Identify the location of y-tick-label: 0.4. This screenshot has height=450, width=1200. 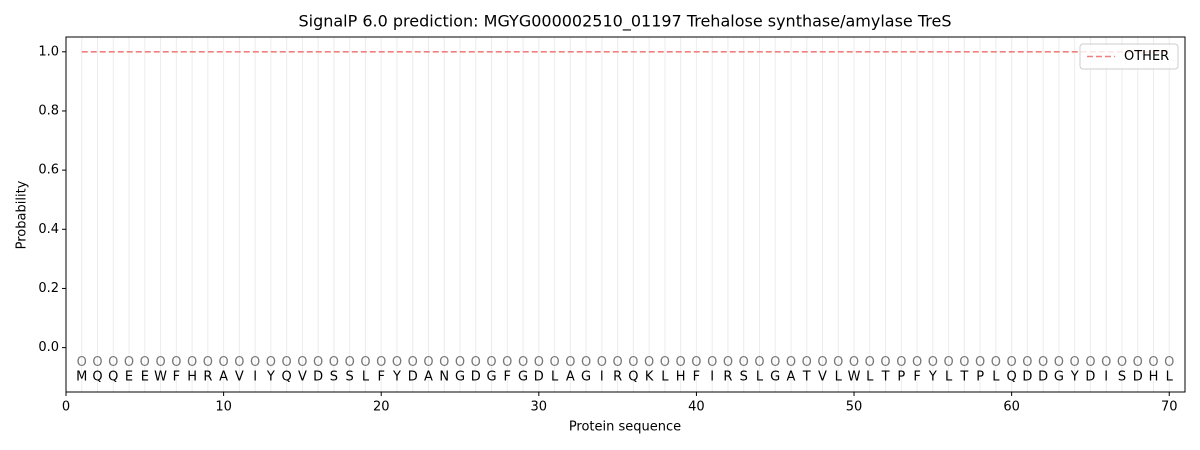
(48, 229).